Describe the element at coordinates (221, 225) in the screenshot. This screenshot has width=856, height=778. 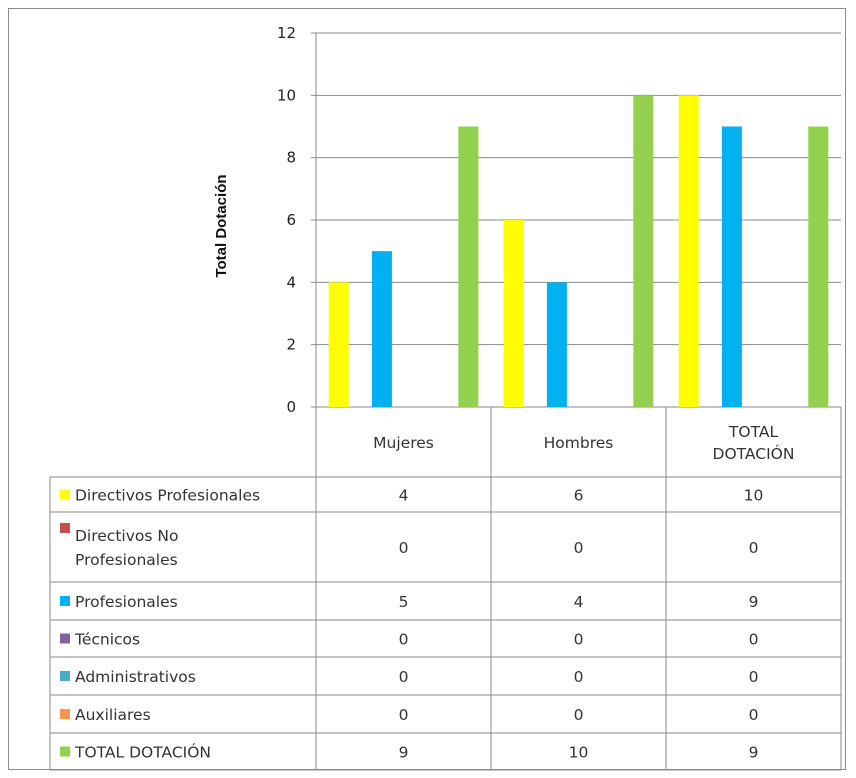
I see `y-axis-label: Total Dotación` at that location.